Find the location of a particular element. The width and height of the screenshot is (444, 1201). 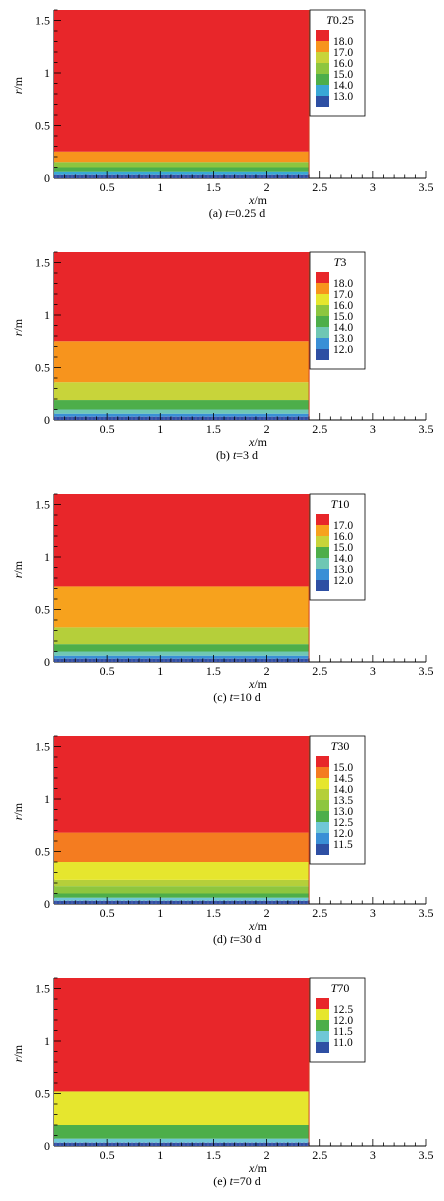

legend-level-label: 16.0 is located at coordinates (343, 537).